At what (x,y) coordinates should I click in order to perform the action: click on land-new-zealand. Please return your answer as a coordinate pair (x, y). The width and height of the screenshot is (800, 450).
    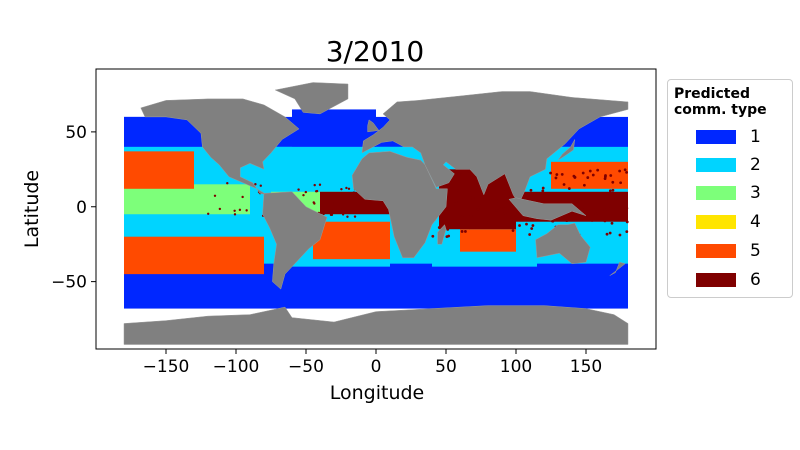
    Looking at the image, I should click on (617, 268).